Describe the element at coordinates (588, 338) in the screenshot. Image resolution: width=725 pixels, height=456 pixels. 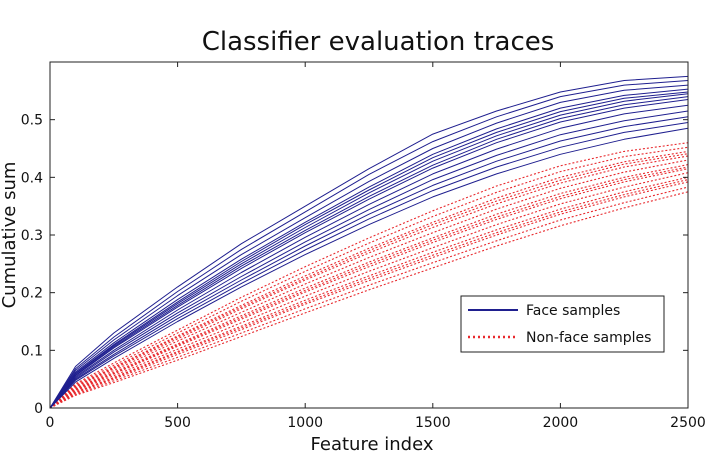
I see `legend-label-nonface: Non-face samples` at that location.